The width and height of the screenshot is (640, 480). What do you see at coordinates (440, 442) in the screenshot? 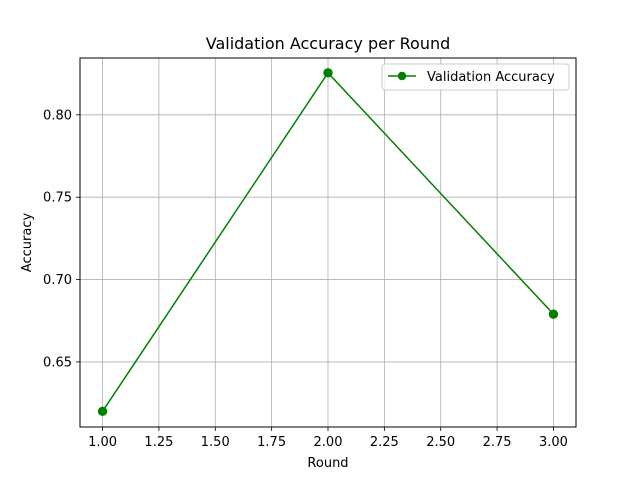
I see `x-tick-label: 2.50` at bounding box center [440, 442].